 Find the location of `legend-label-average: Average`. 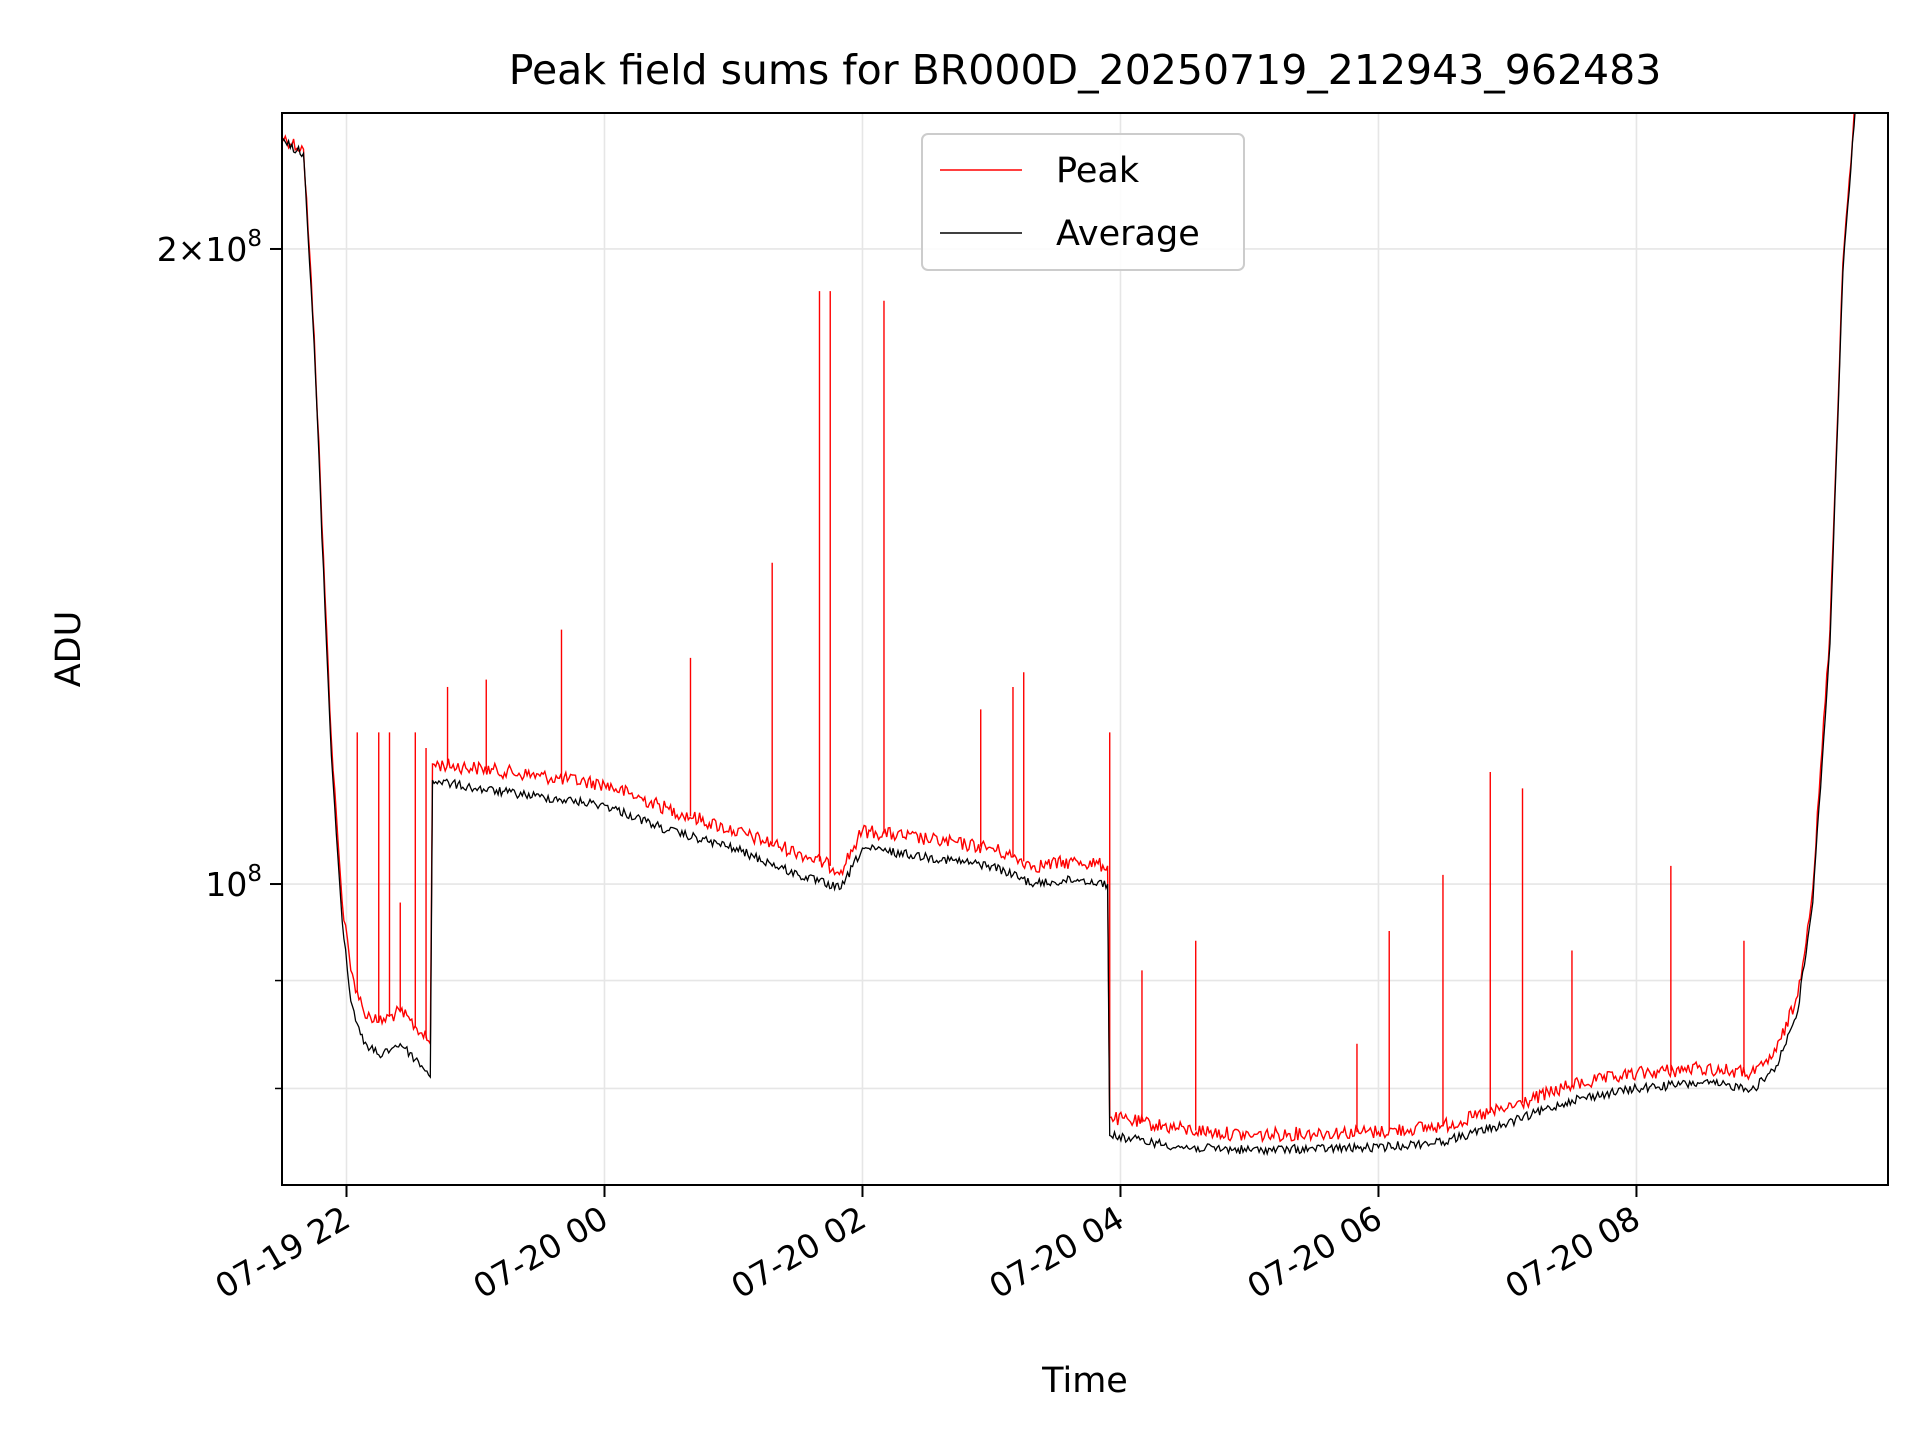

legend-label-average: Average is located at coordinates (1128, 234).